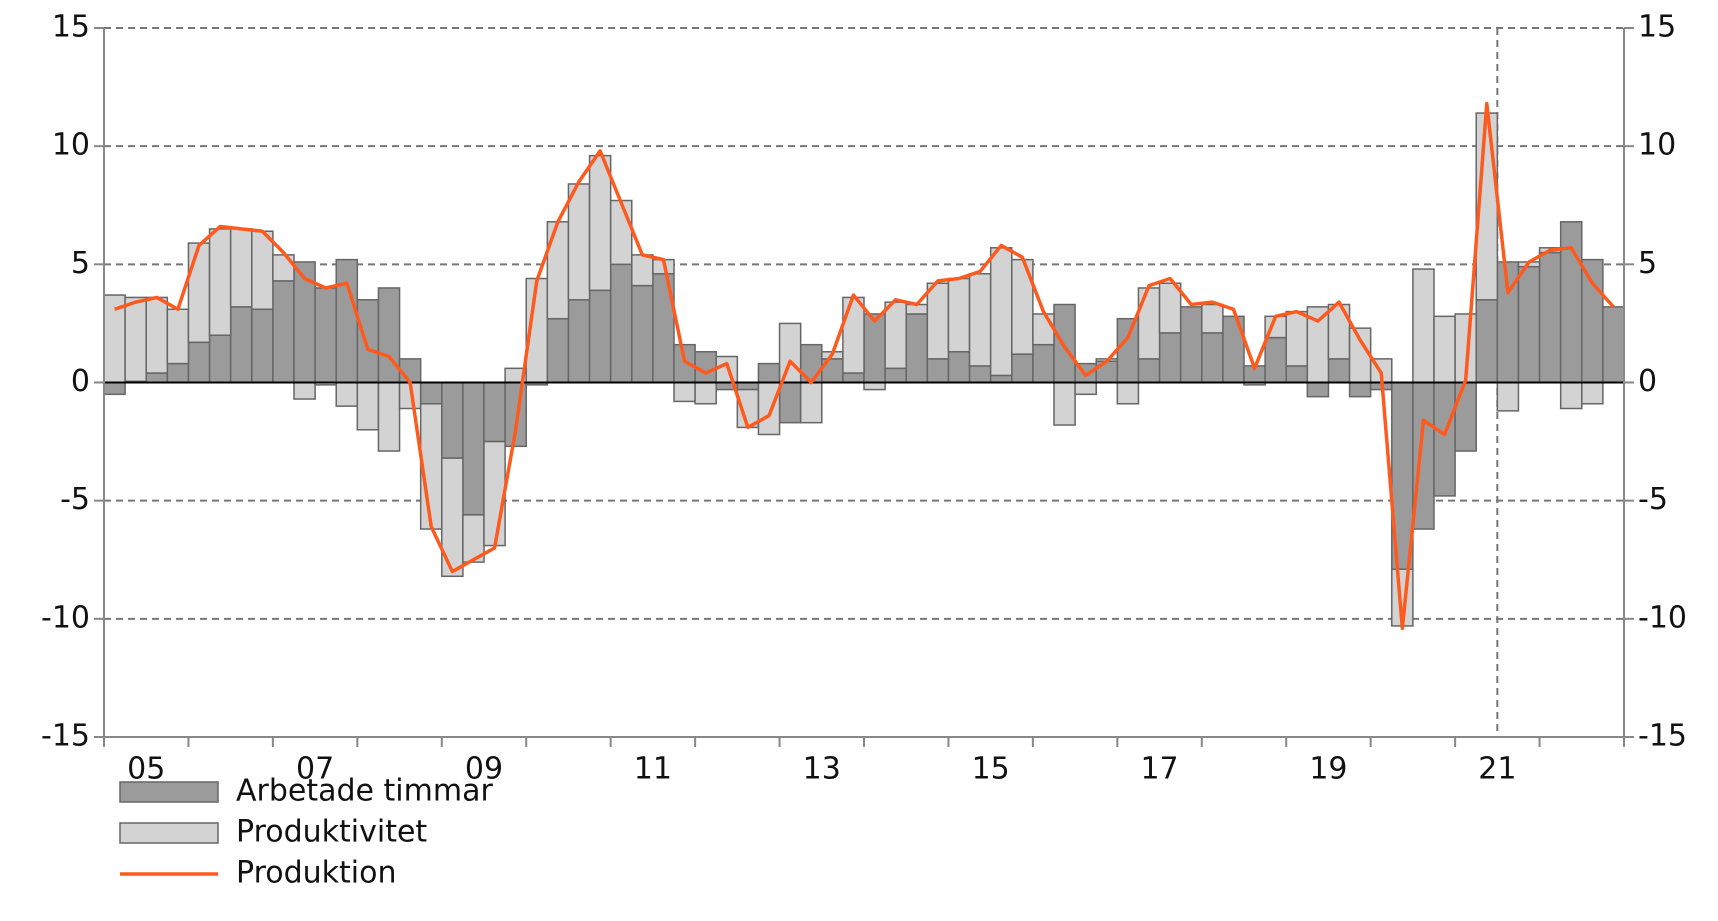 This screenshot has width=1718, height=921. I want to click on x-tick-label: 17, so click(1159, 769).